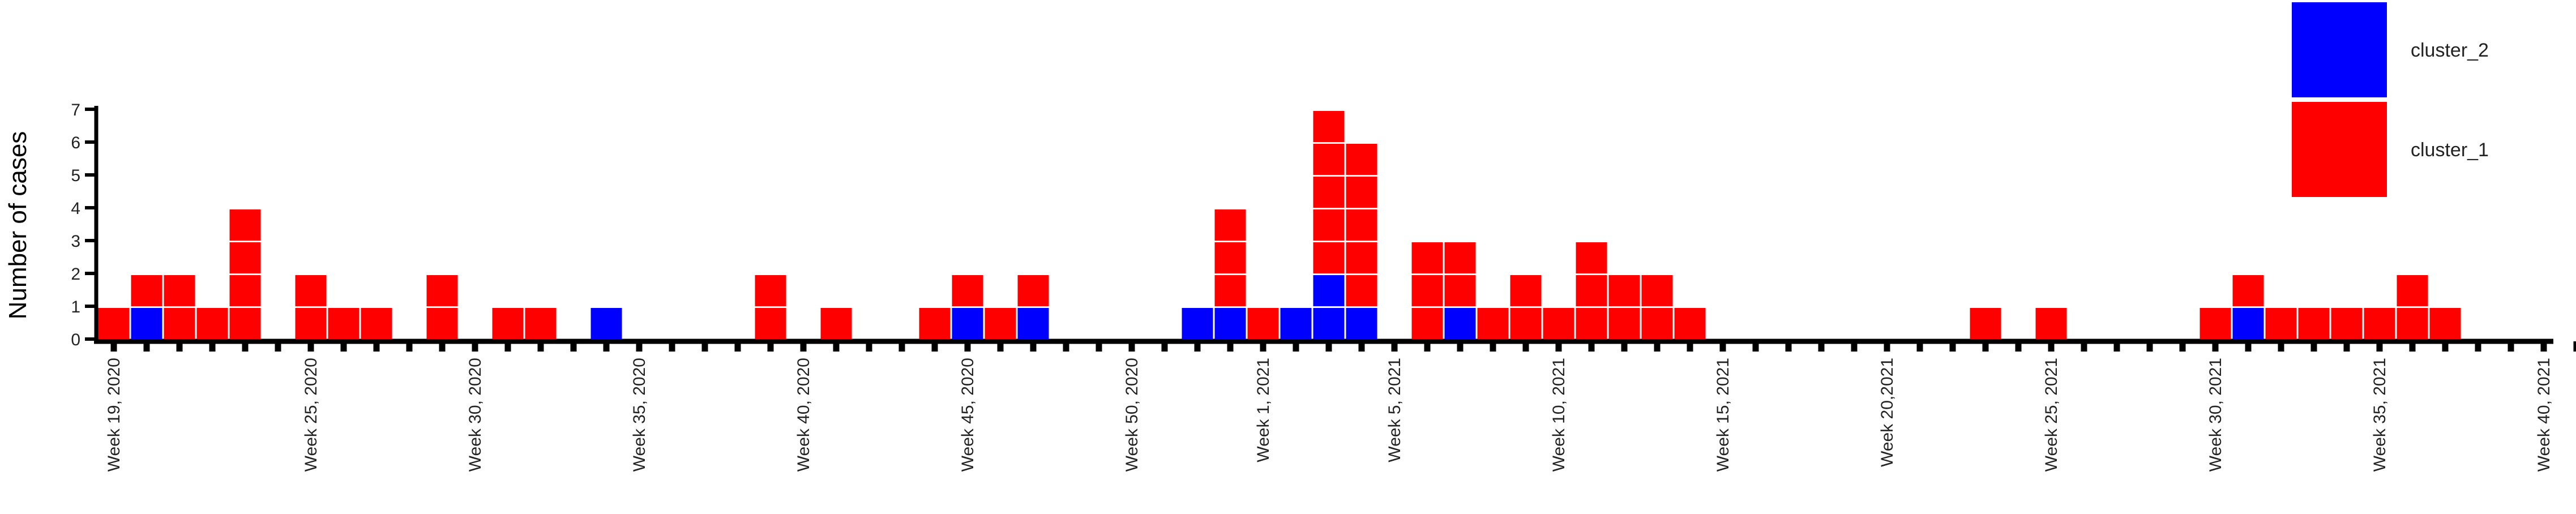 This screenshot has height=514, width=2576. I want to click on x-tick-label: Week 30, 2020, so click(475, 415).